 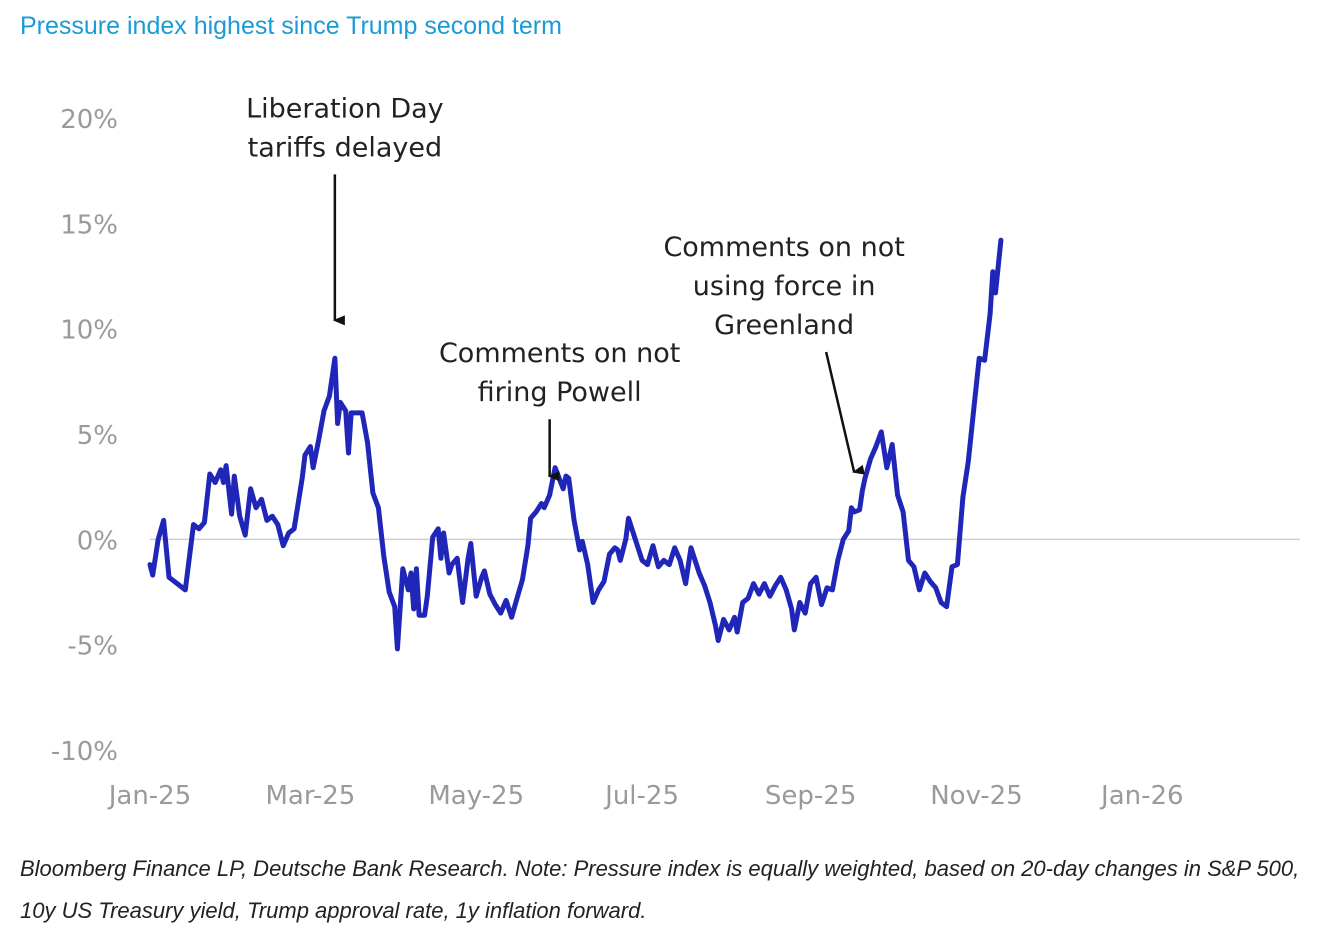 I want to click on y-tick-label: 15%, so click(x=89, y=225).